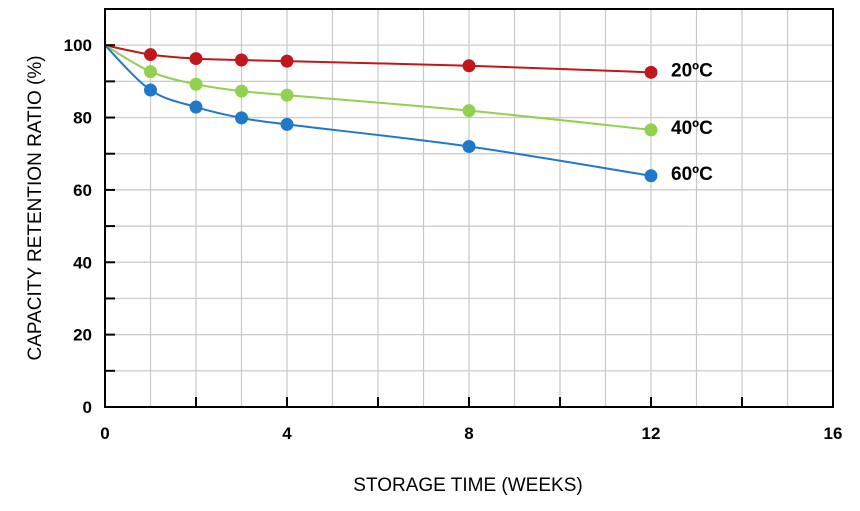 The image size is (860, 511). What do you see at coordinates (82, 262) in the screenshot?
I see `y-tick-label: 40` at bounding box center [82, 262].